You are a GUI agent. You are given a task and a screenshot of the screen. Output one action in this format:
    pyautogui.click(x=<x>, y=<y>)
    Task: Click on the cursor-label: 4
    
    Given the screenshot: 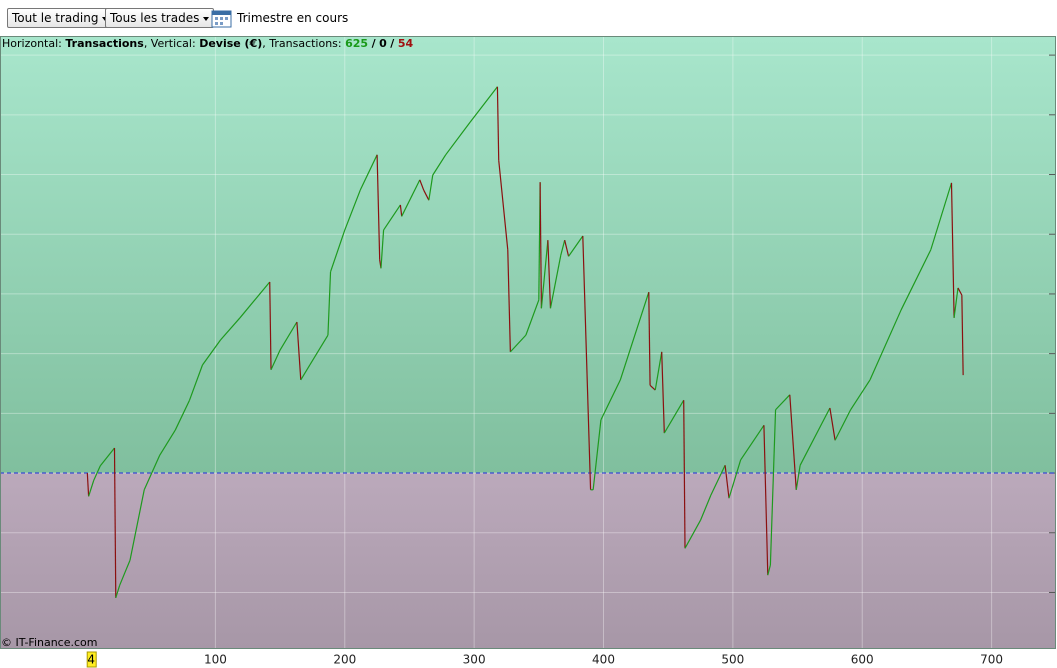 What is the action you would take?
    pyautogui.click(x=91, y=660)
    